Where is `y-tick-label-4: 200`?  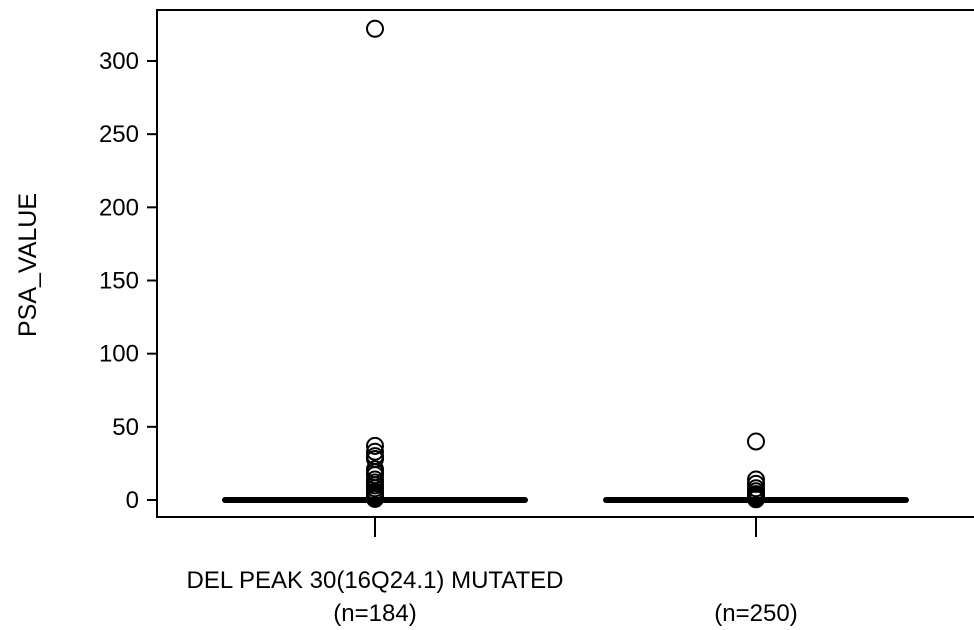 y-tick-label-4: 200 is located at coordinates (119, 207).